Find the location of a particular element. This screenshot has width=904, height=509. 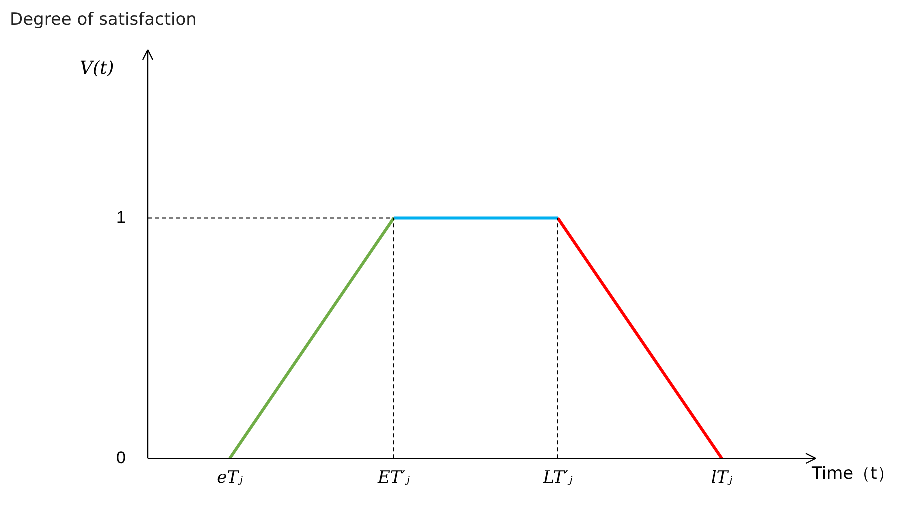

y-tick-label: 1 is located at coordinates (121, 217).